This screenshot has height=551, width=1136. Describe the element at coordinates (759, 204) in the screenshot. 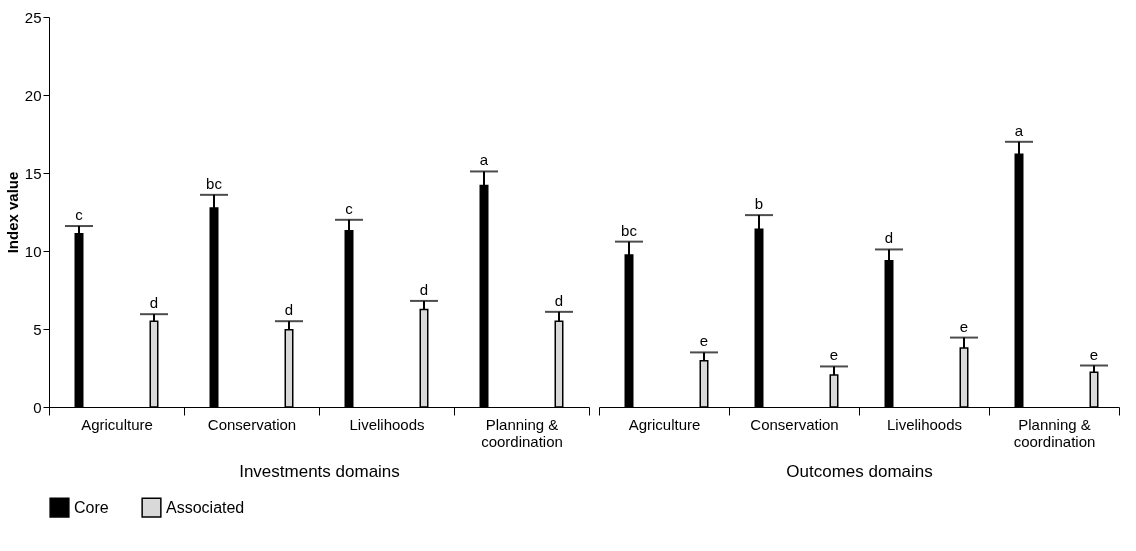

I see `data-label: b` at that location.